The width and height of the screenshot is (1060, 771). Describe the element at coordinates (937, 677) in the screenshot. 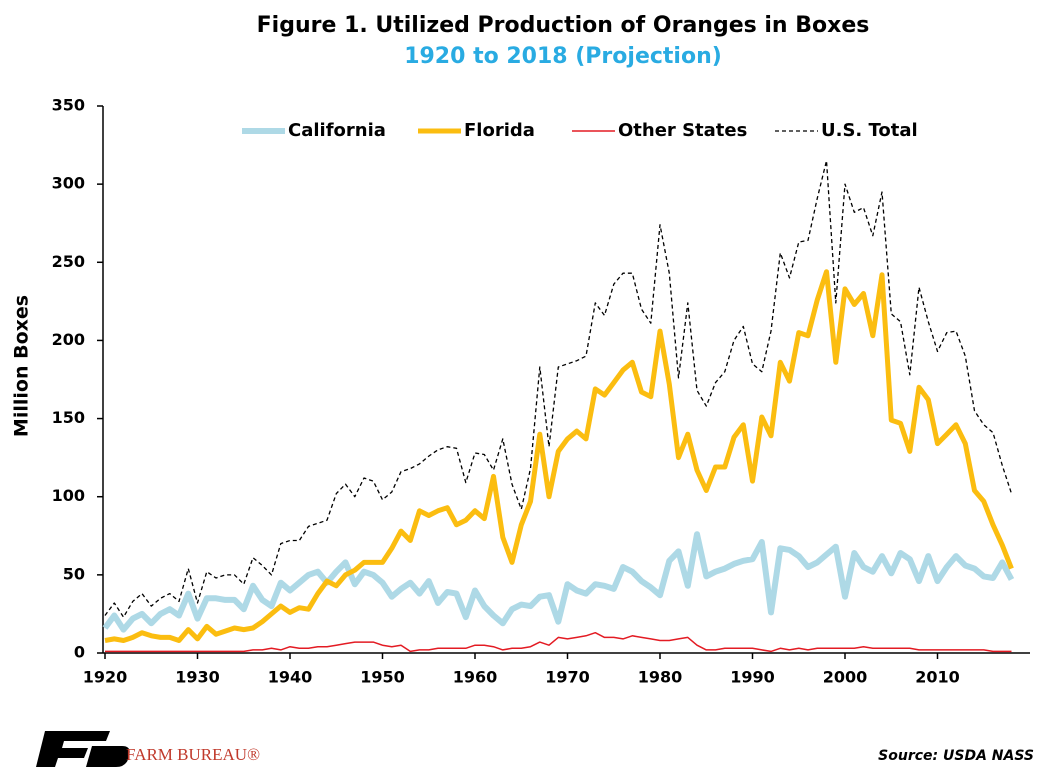

I see `x-tick-label: 2010` at that location.